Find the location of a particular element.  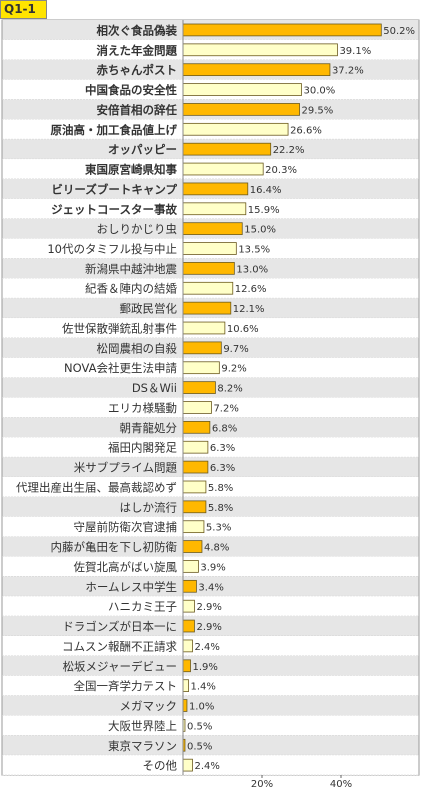

category-label: ドラゴンズが日本一に is located at coordinates (119, 627).